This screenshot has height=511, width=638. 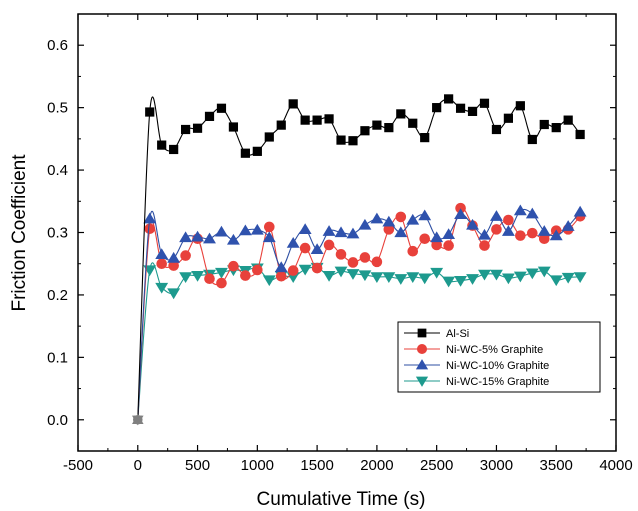 I want to click on x-tick-label: 4000, so click(x=615, y=465).